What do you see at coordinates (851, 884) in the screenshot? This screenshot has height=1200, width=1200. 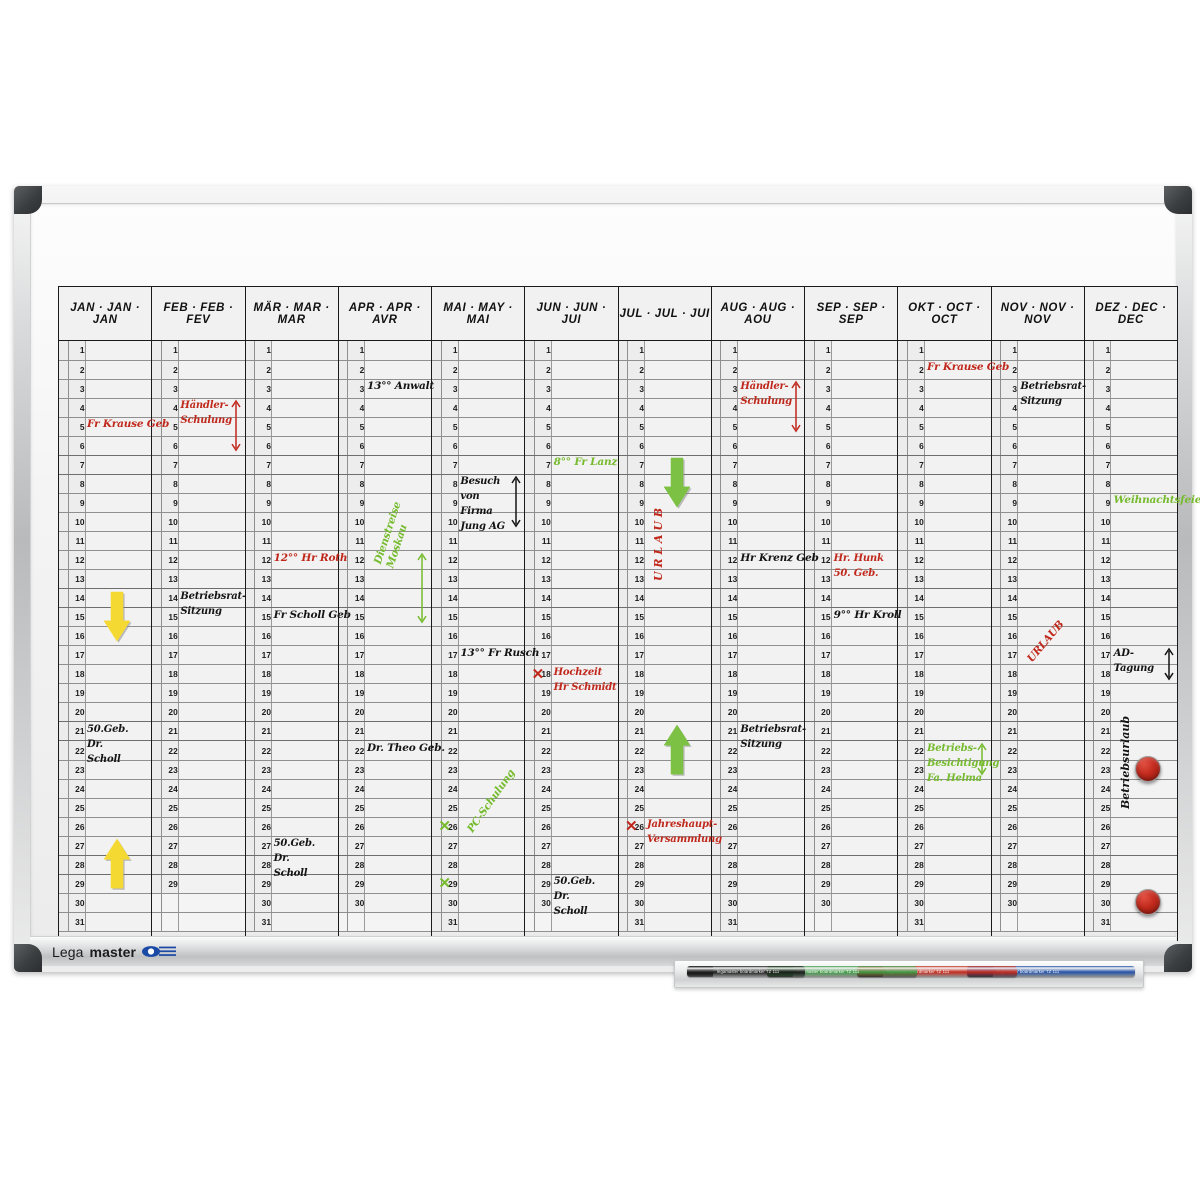 I see `day-row: 29` at bounding box center [851, 884].